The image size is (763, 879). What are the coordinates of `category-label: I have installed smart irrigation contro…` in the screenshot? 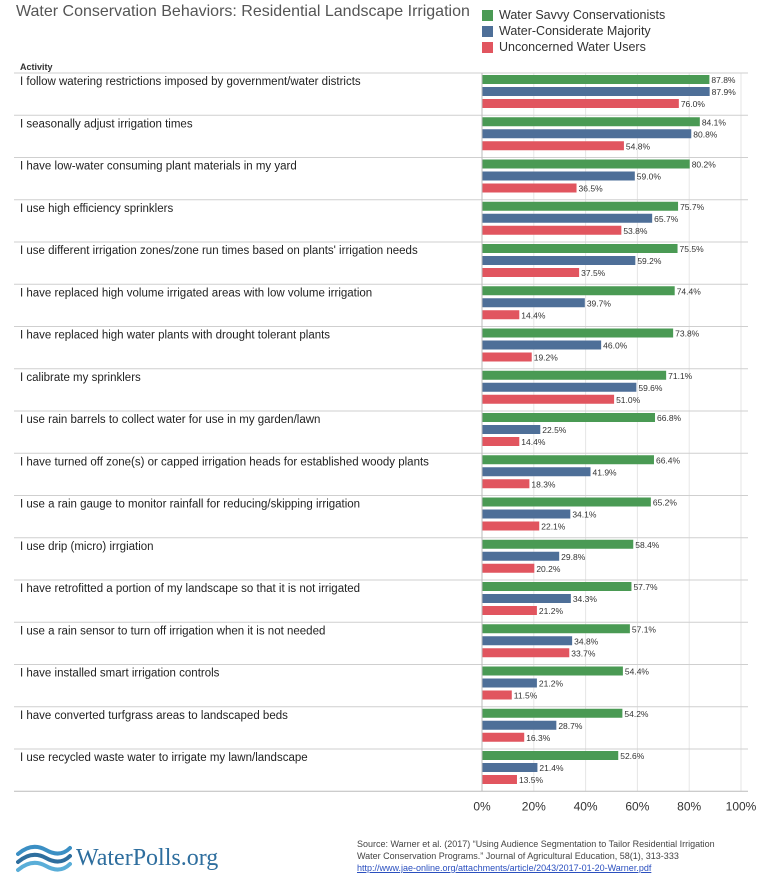 It's located at (120, 674).